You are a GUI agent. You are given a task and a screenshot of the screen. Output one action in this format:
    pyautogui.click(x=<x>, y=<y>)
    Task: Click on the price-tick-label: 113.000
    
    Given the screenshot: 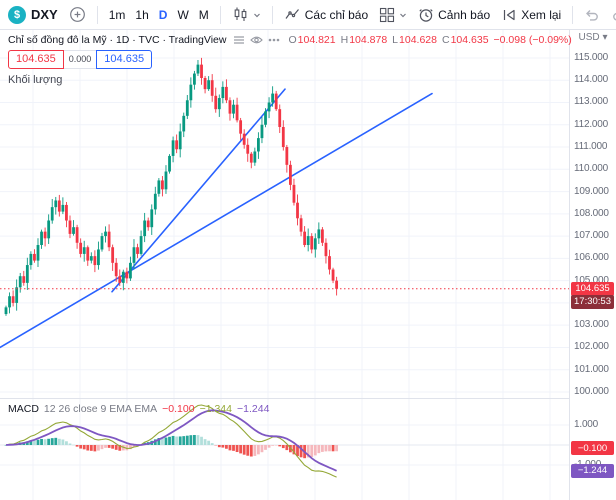 What is the action you would take?
    pyautogui.click(x=591, y=102)
    